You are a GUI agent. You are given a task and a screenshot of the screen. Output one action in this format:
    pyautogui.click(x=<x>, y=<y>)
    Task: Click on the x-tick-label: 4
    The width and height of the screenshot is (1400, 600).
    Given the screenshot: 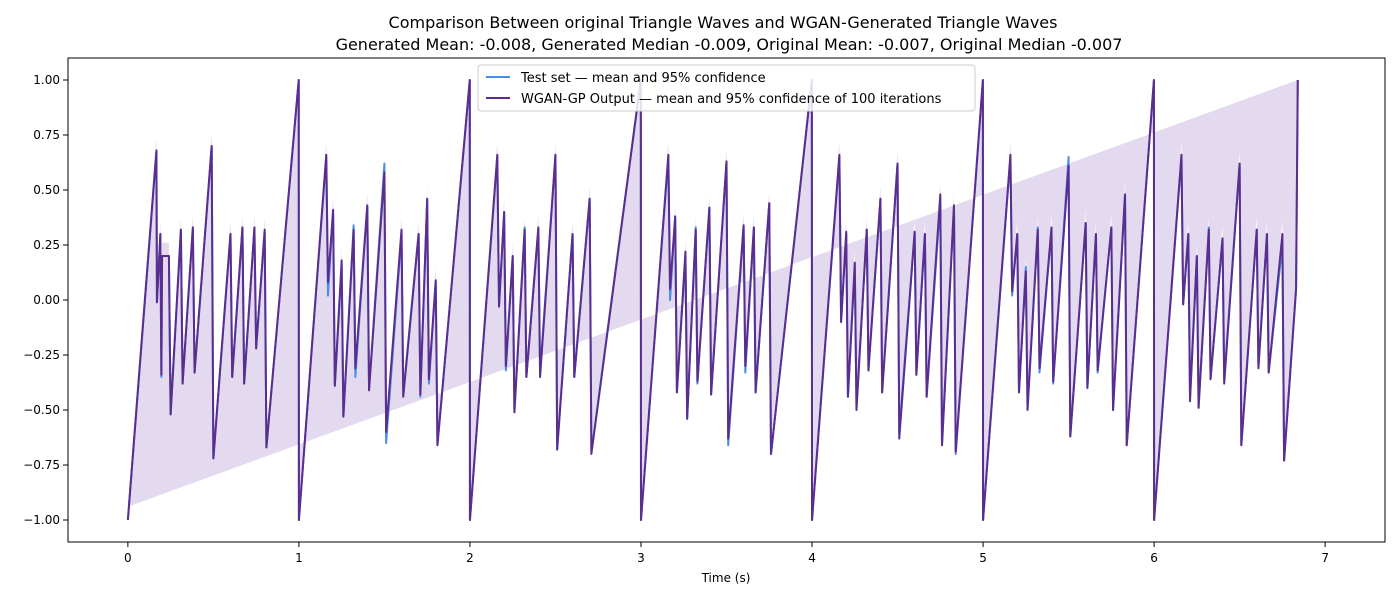 What is the action you would take?
    pyautogui.click(x=812, y=558)
    